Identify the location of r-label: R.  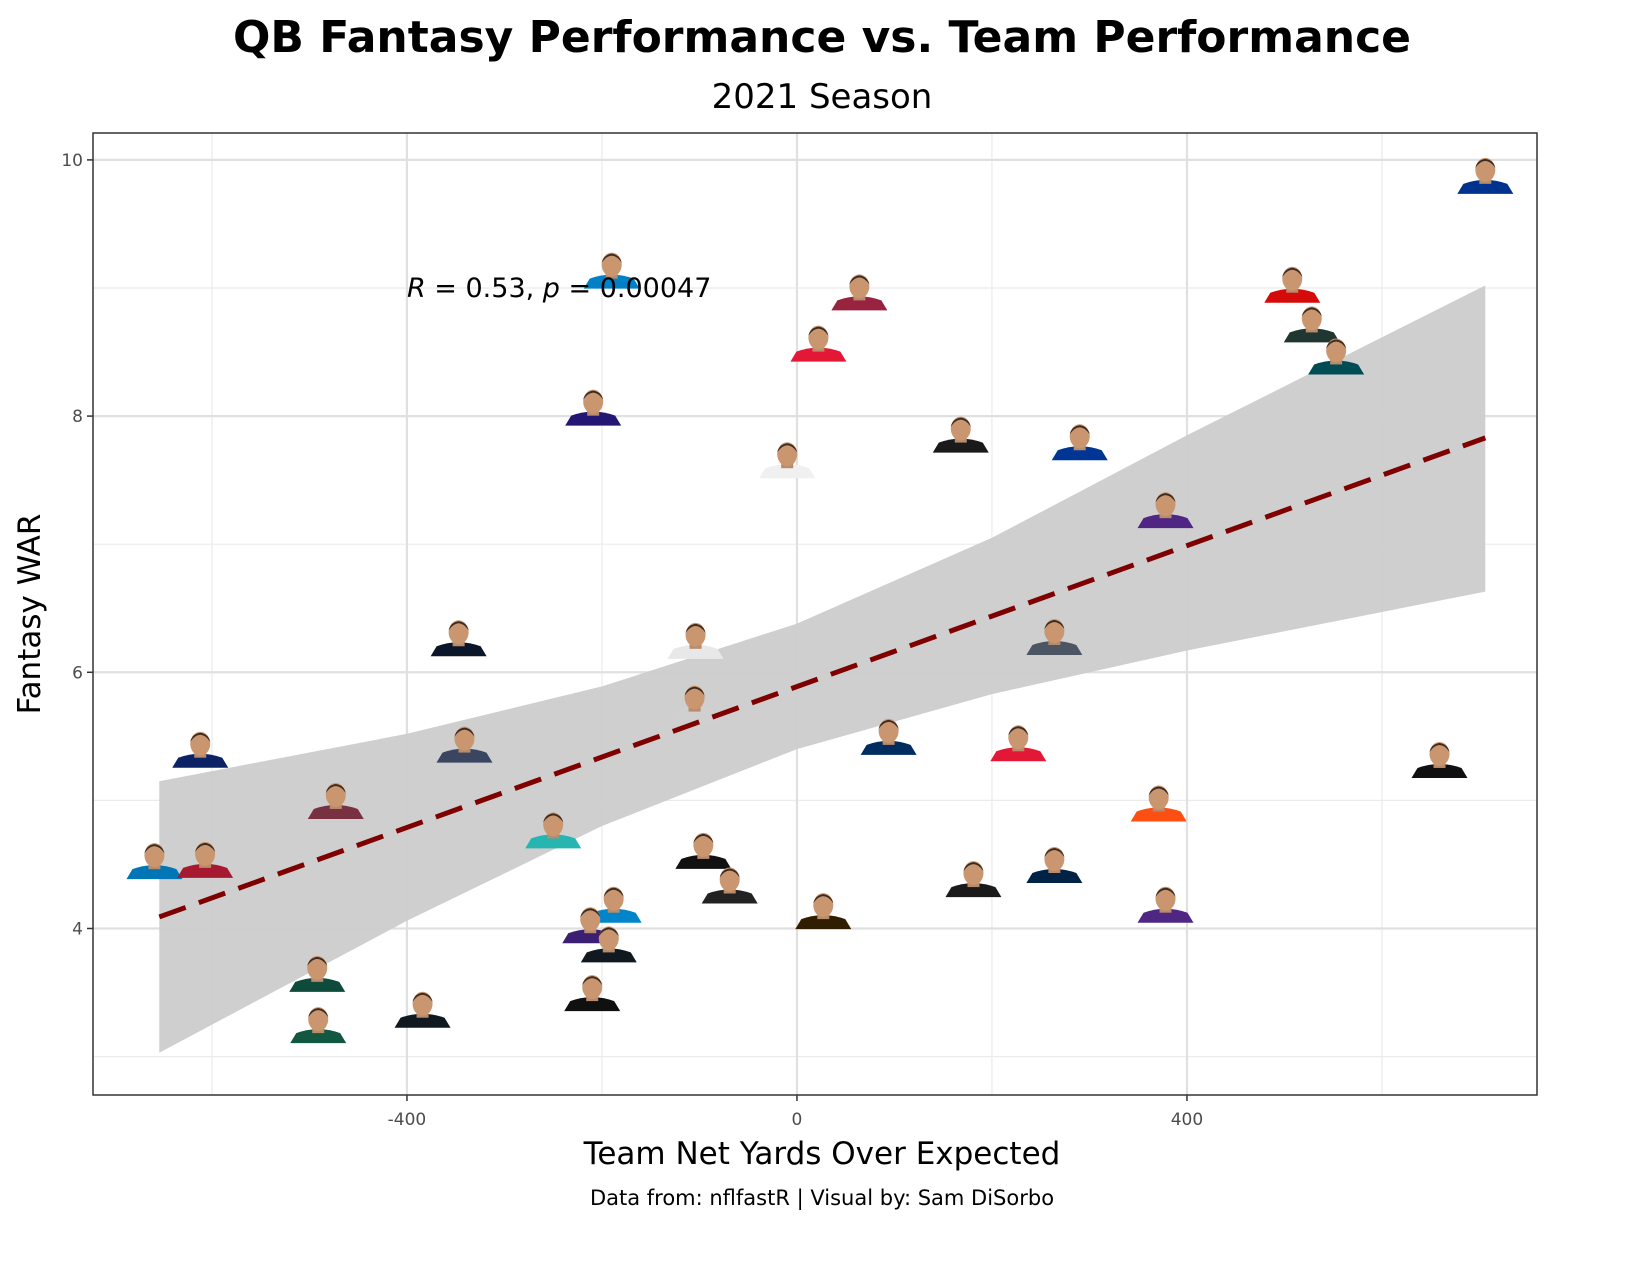
(416, 288).